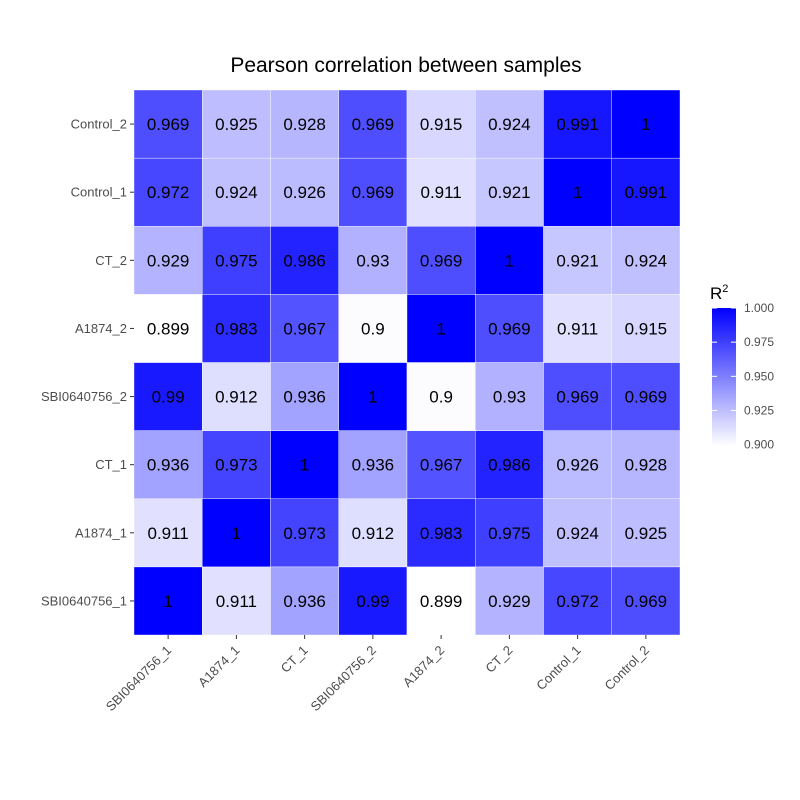 This screenshot has width=800, height=800. I want to click on legend-tick-label: 0.975, so click(759, 342).